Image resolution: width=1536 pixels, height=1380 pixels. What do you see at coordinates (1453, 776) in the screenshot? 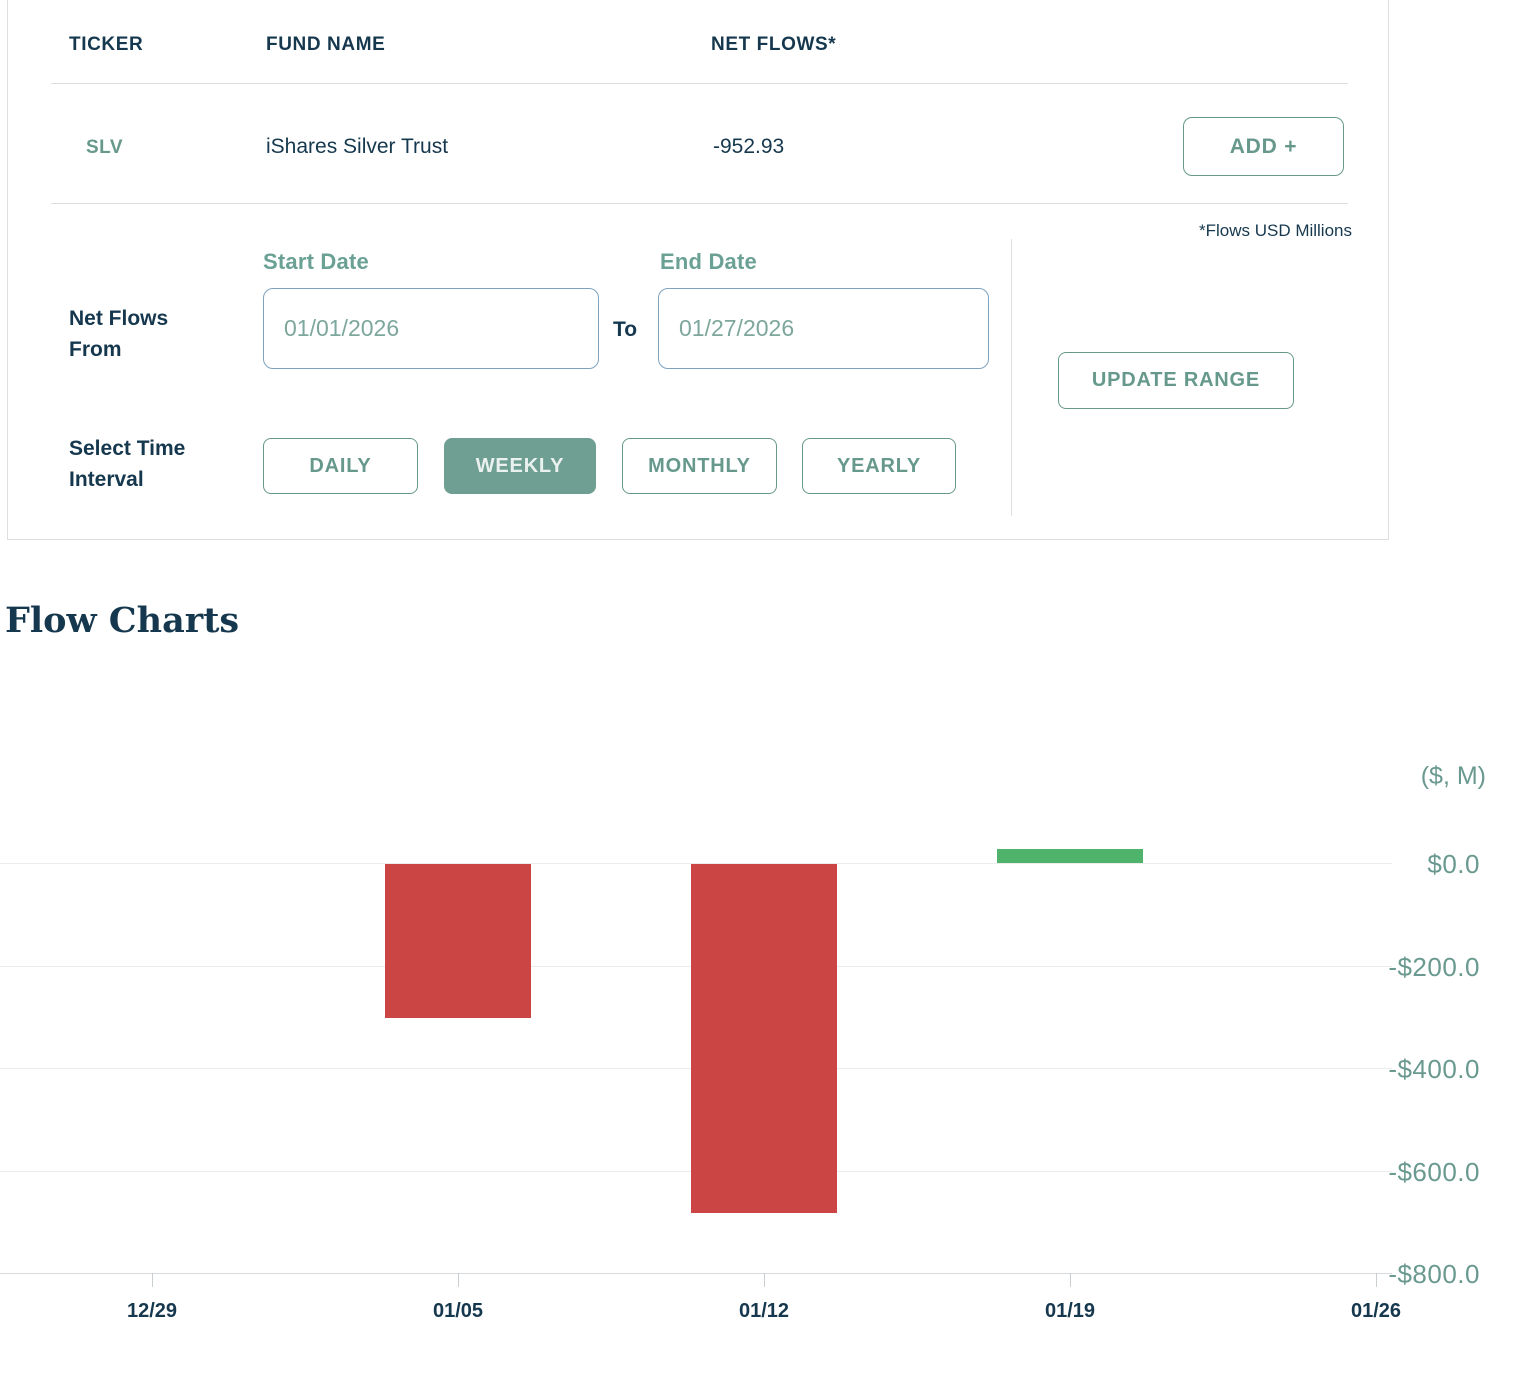
I see `y-axis-unit-label: ($, M)` at bounding box center [1453, 776].